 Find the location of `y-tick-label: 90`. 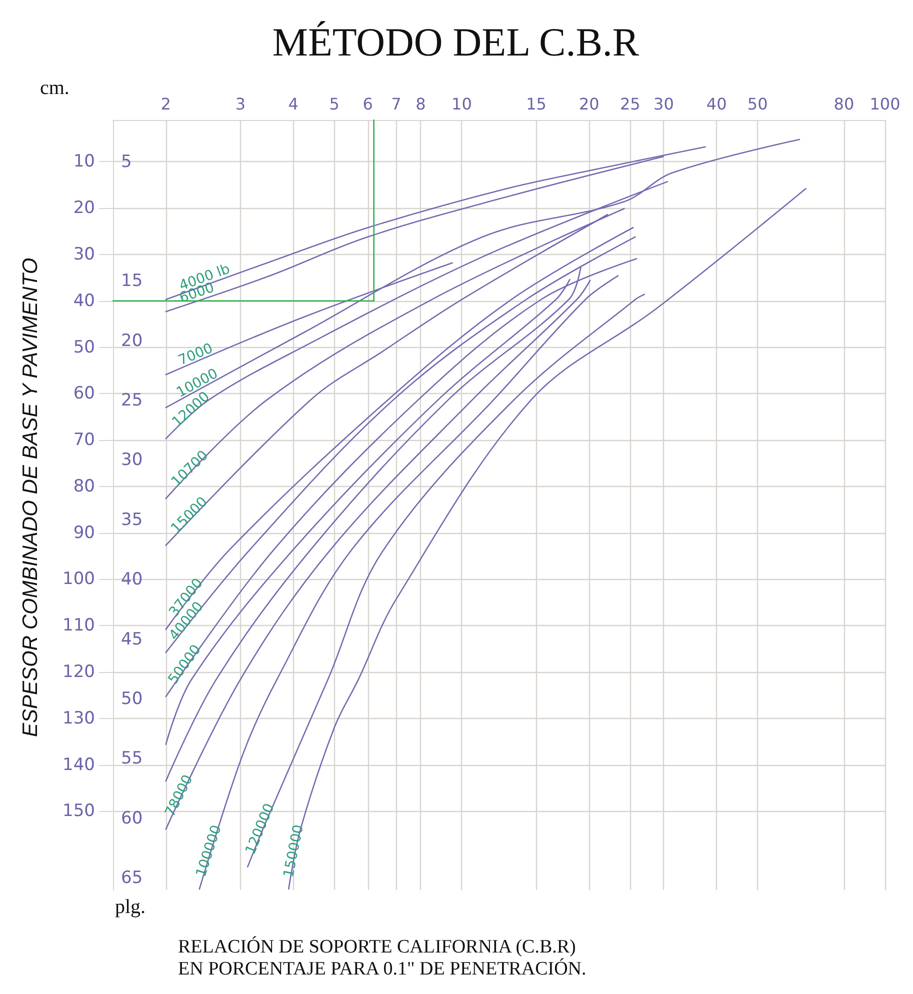

y-tick-label: 90 is located at coordinates (84, 532).